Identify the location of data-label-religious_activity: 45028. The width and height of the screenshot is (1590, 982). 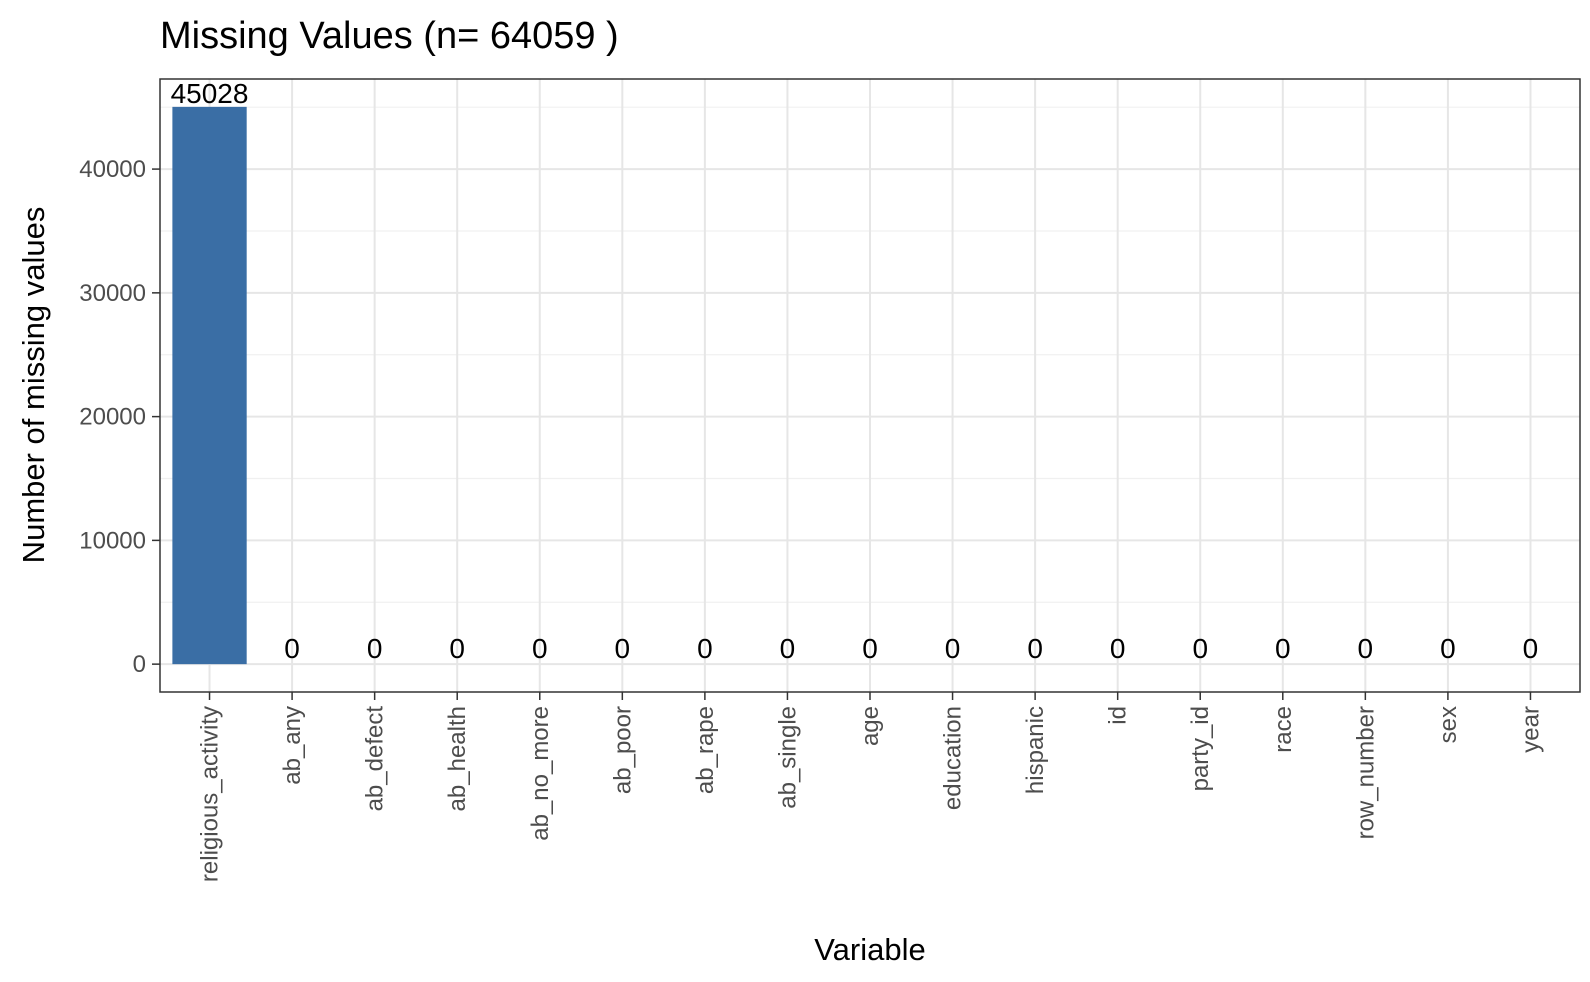
(210, 93).